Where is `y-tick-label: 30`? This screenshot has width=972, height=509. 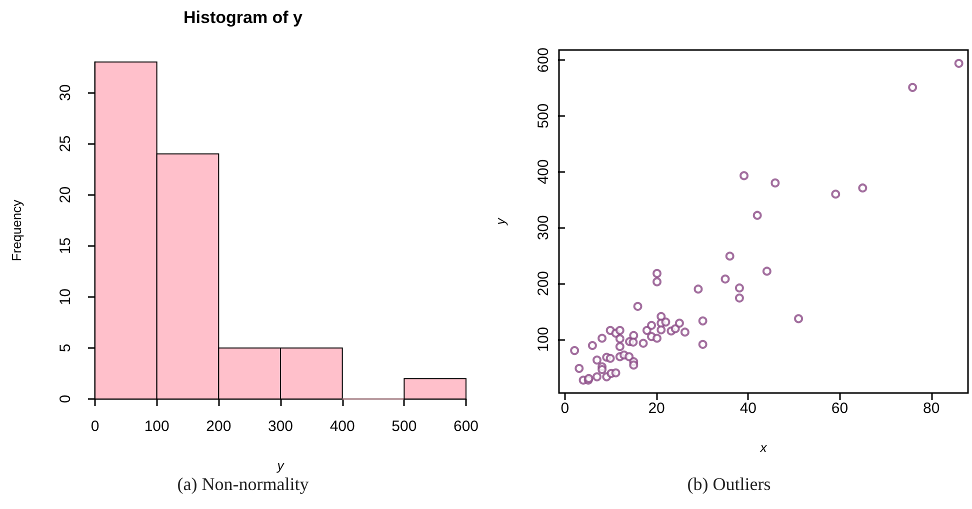 y-tick-label: 30 is located at coordinates (65, 92).